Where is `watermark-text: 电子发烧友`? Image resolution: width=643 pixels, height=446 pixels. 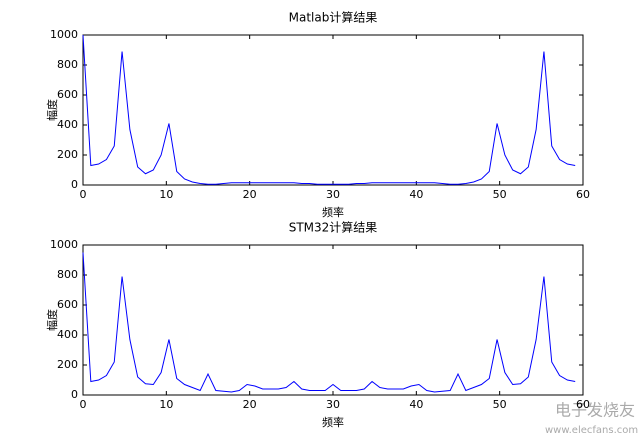
watermark-text: 电子发烧友 is located at coordinates (595, 410).